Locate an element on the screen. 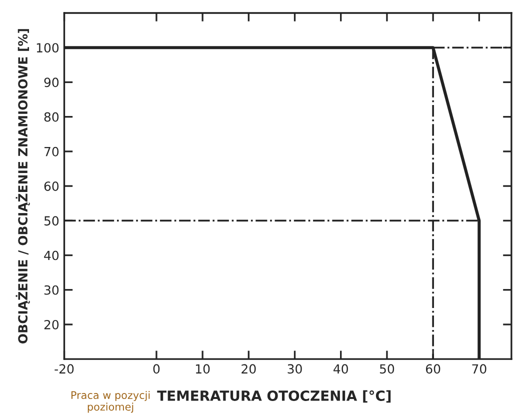  y-tick-label: 20 is located at coordinates (51, 325).